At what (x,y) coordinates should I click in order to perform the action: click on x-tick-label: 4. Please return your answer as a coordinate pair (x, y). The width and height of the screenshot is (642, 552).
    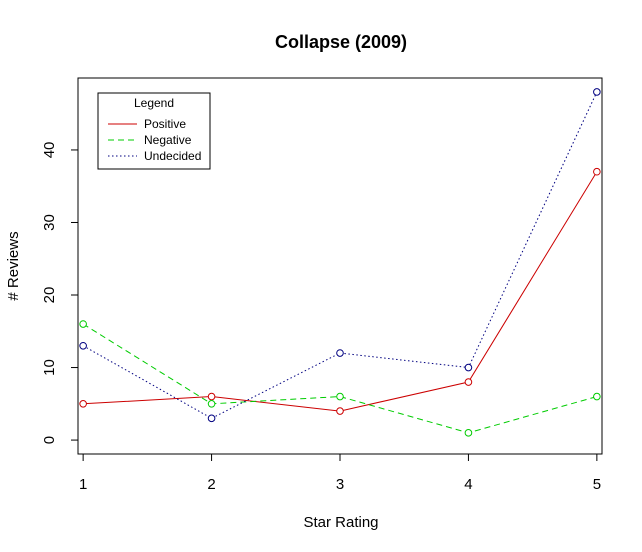
    Looking at the image, I should click on (468, 484).